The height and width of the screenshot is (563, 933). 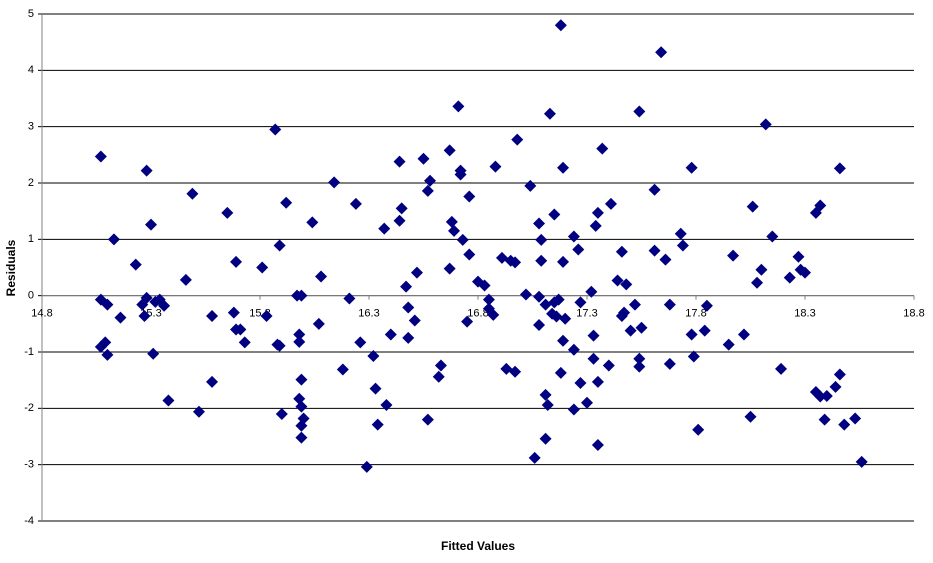 I want to click on y-tick-label: 2, so click(x=31, y=183).